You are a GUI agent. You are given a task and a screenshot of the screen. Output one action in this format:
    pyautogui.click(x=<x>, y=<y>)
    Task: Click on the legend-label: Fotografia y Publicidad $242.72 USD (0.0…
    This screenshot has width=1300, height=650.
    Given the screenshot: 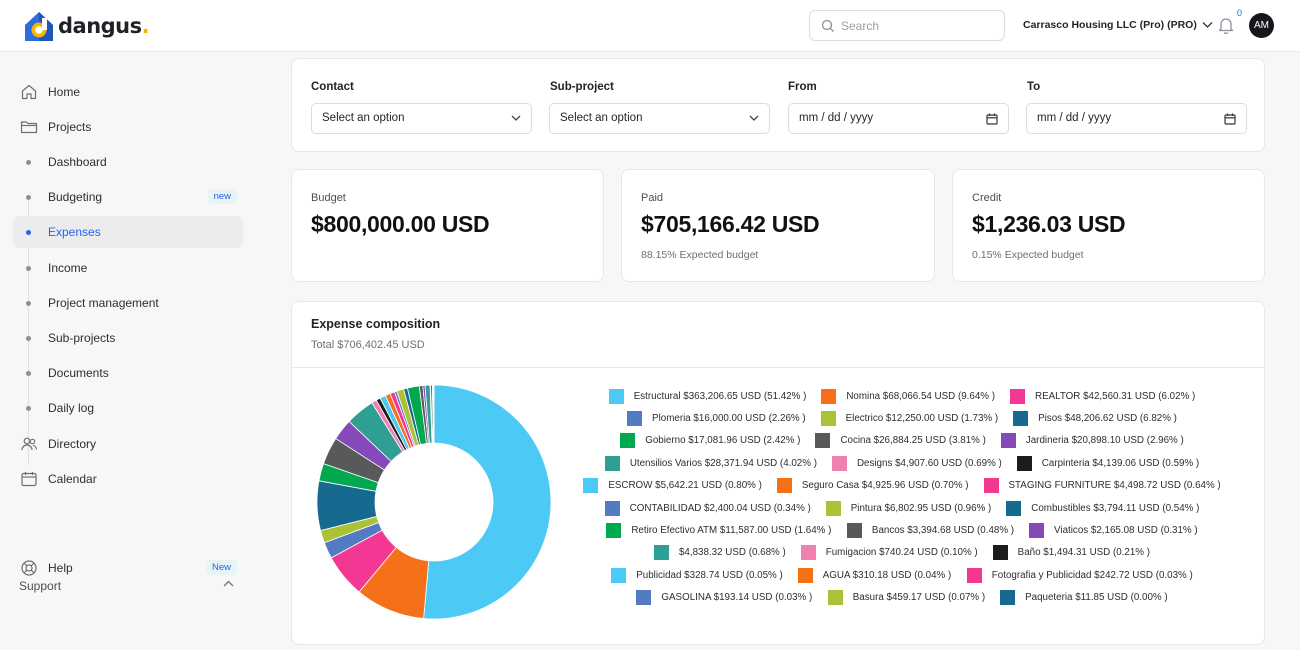 What is the action you would take?
    pyautogui.click(x=1092, y=575)
    